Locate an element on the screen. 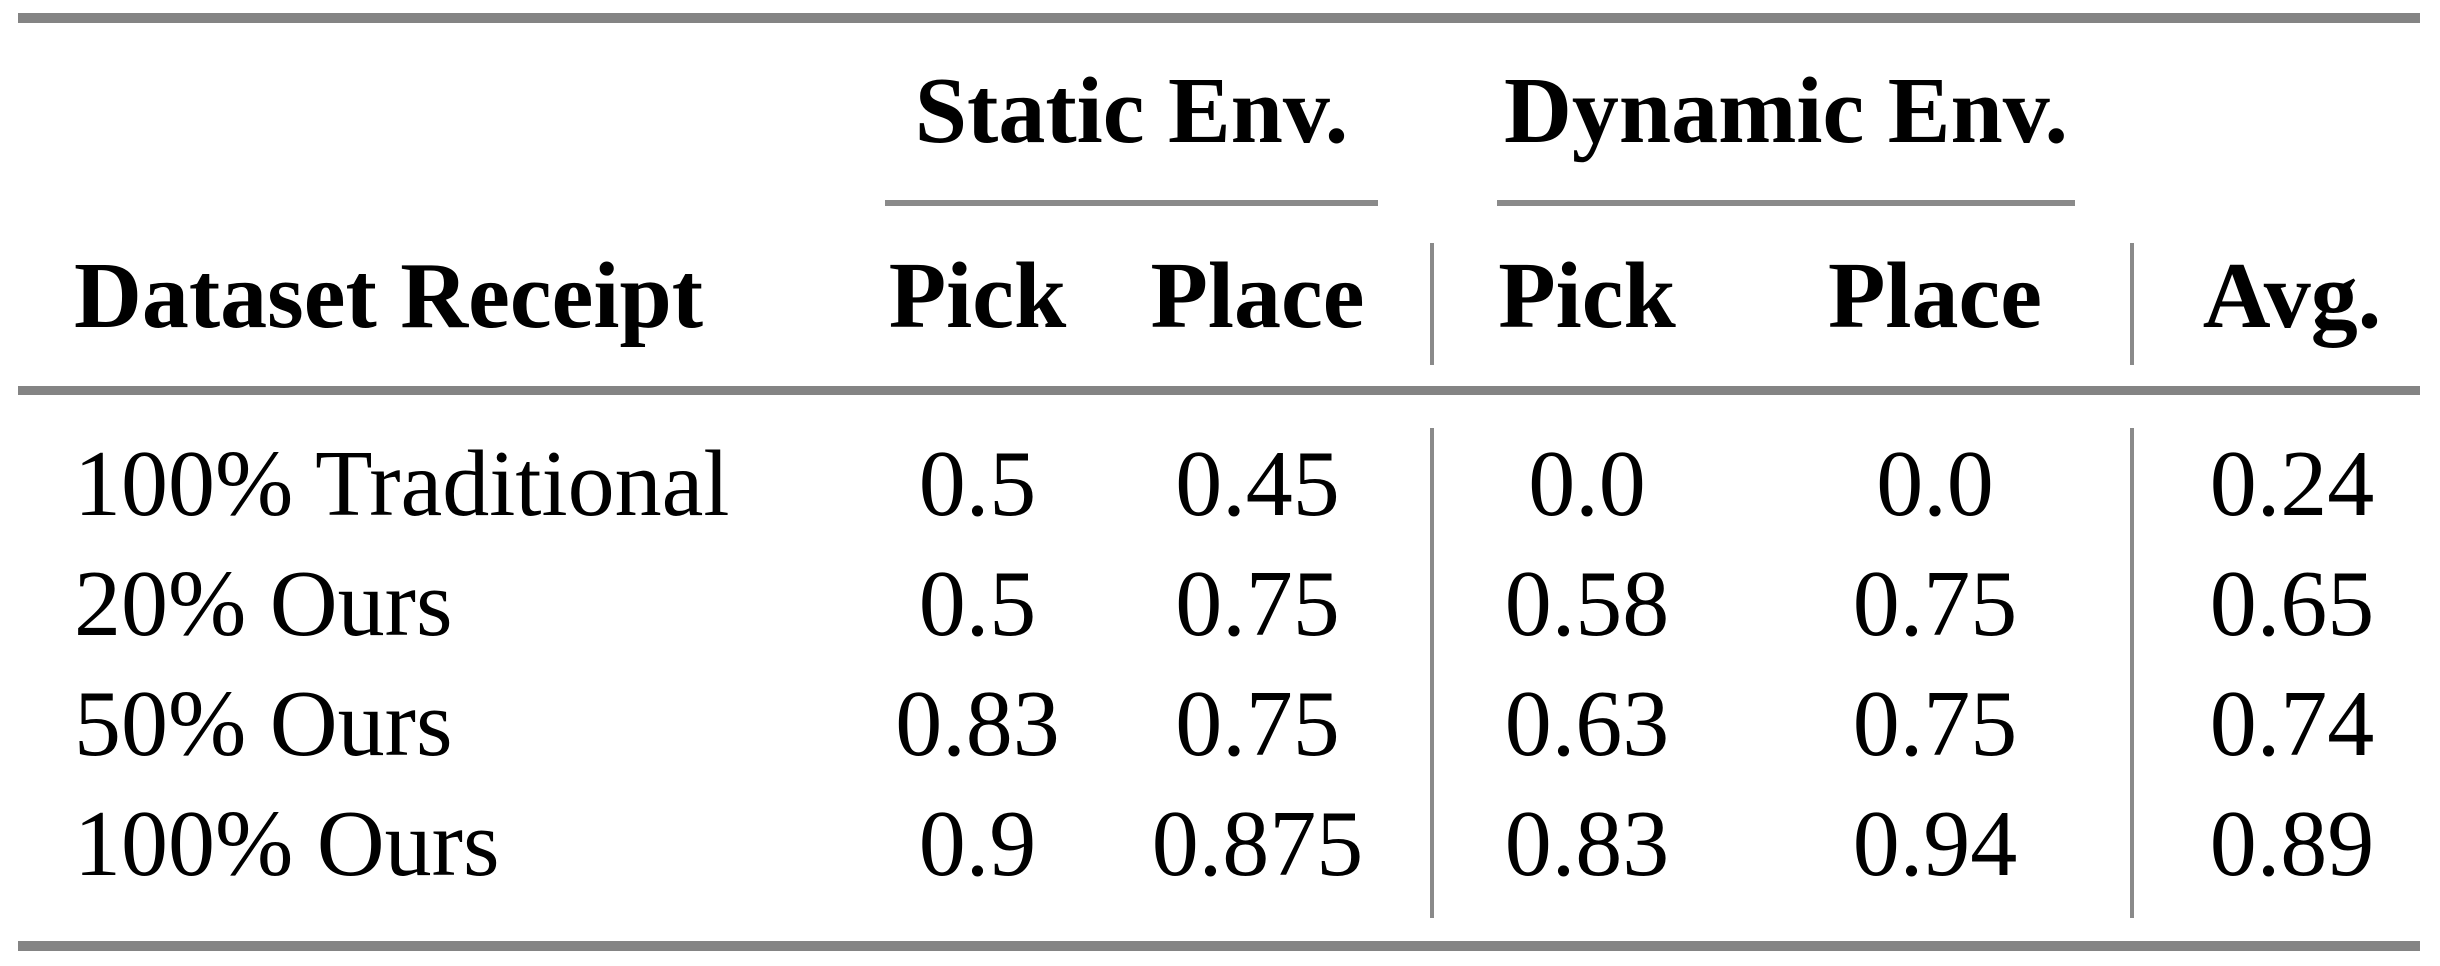 This screenshot has width=2440, height=966. cell-dynamic-pick: 0.58 is located at coordinates (1587, 604).